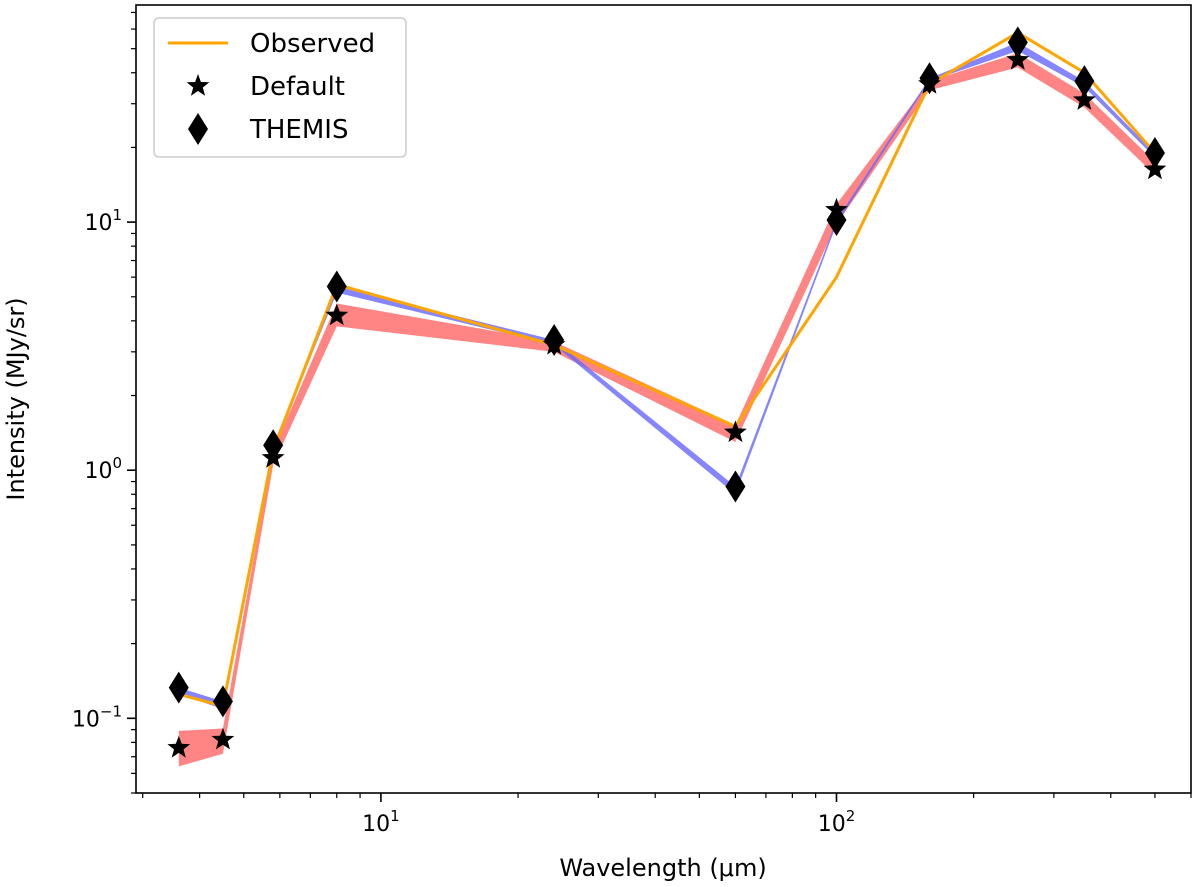 The width and height of the screenshot is (1200, 887). Describe the element at coordinates (297, 87) in the screenshot. I see `legend-default-label: Default` at that location.